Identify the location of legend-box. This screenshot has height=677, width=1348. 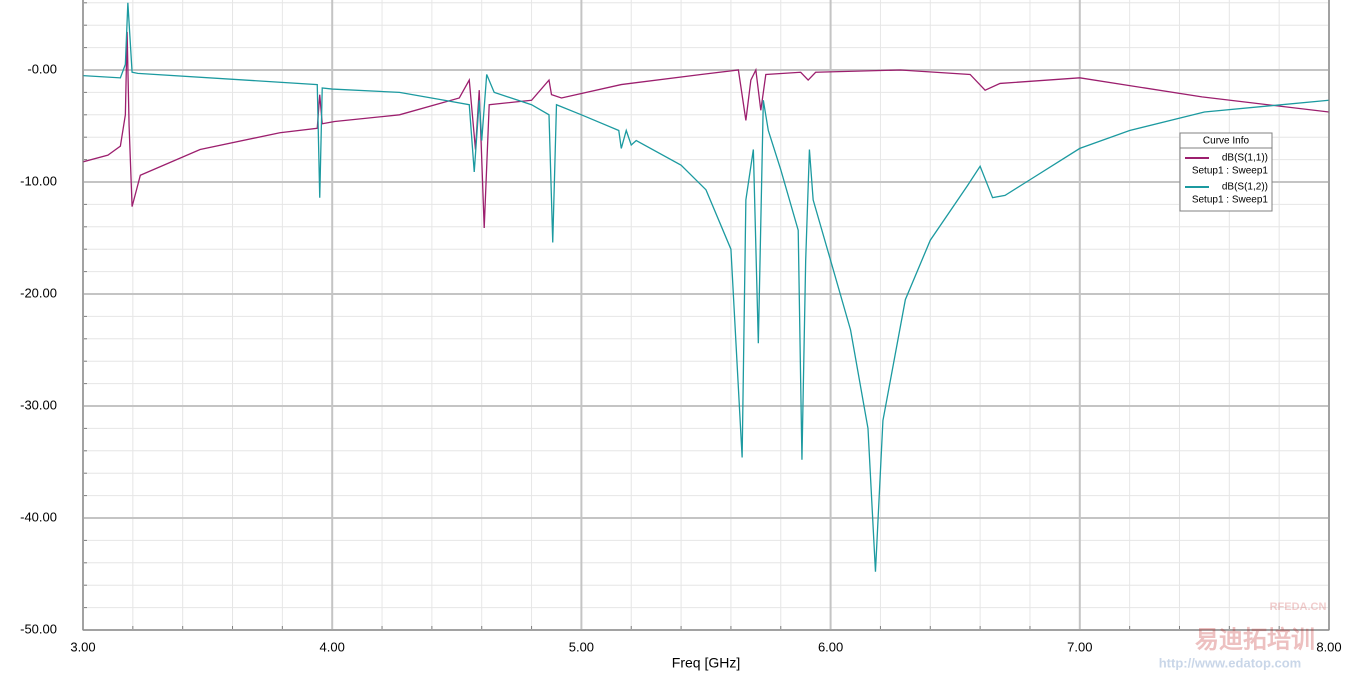
(1226, 172).